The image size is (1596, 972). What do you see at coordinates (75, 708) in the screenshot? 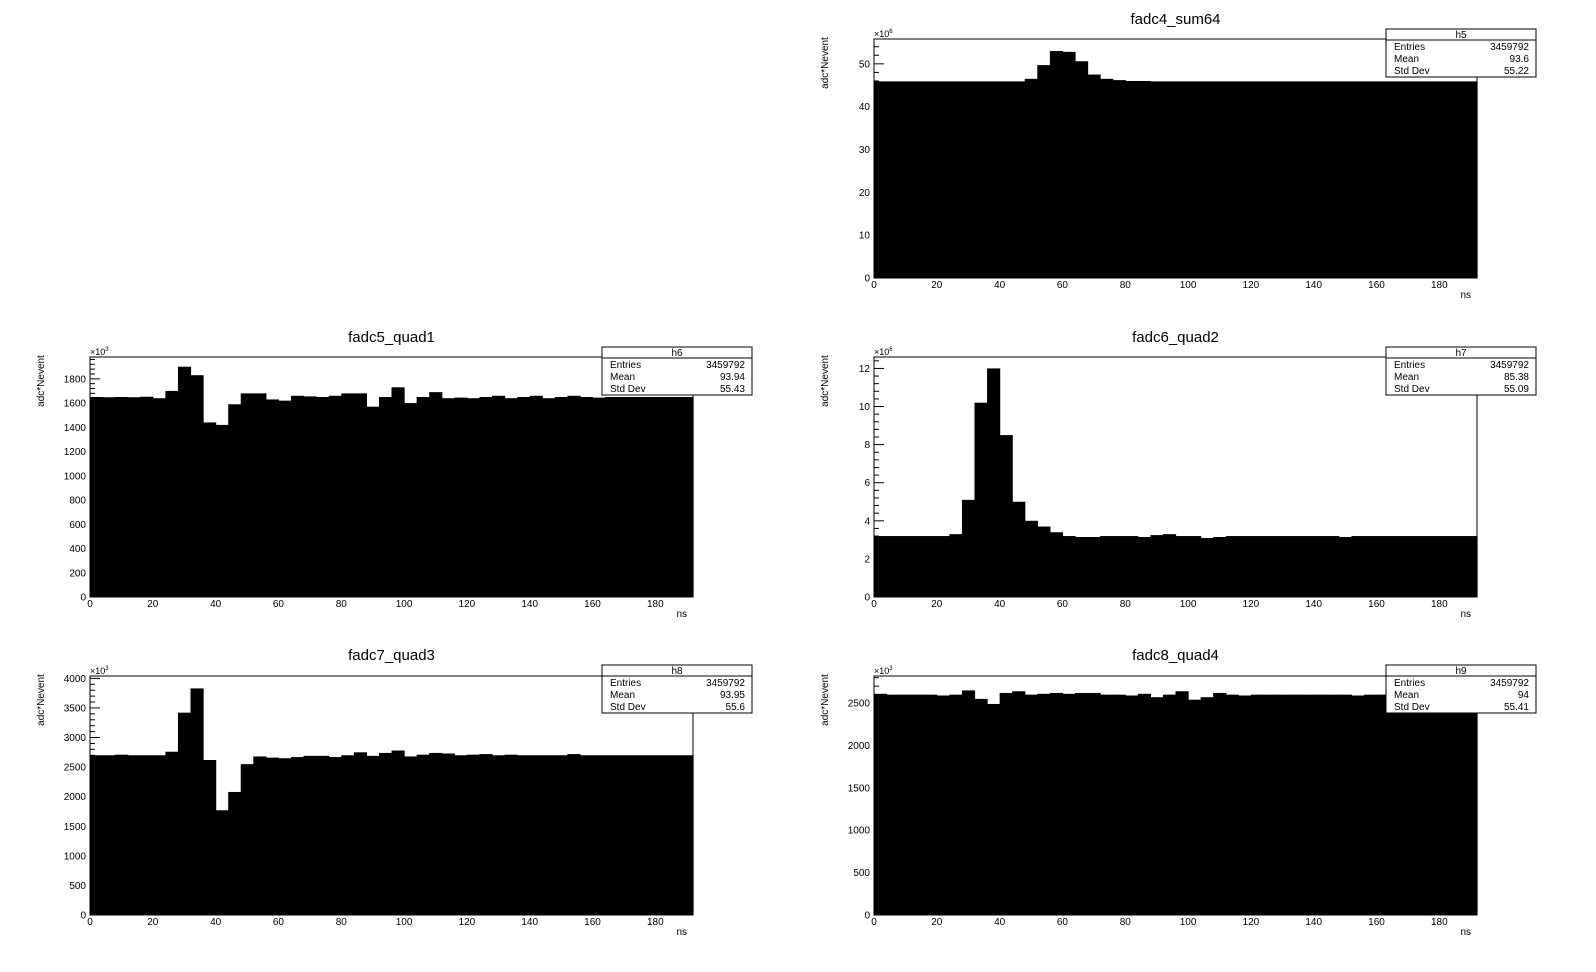
I see `y-tick-label: 3500` at bounding box center [75, 708].